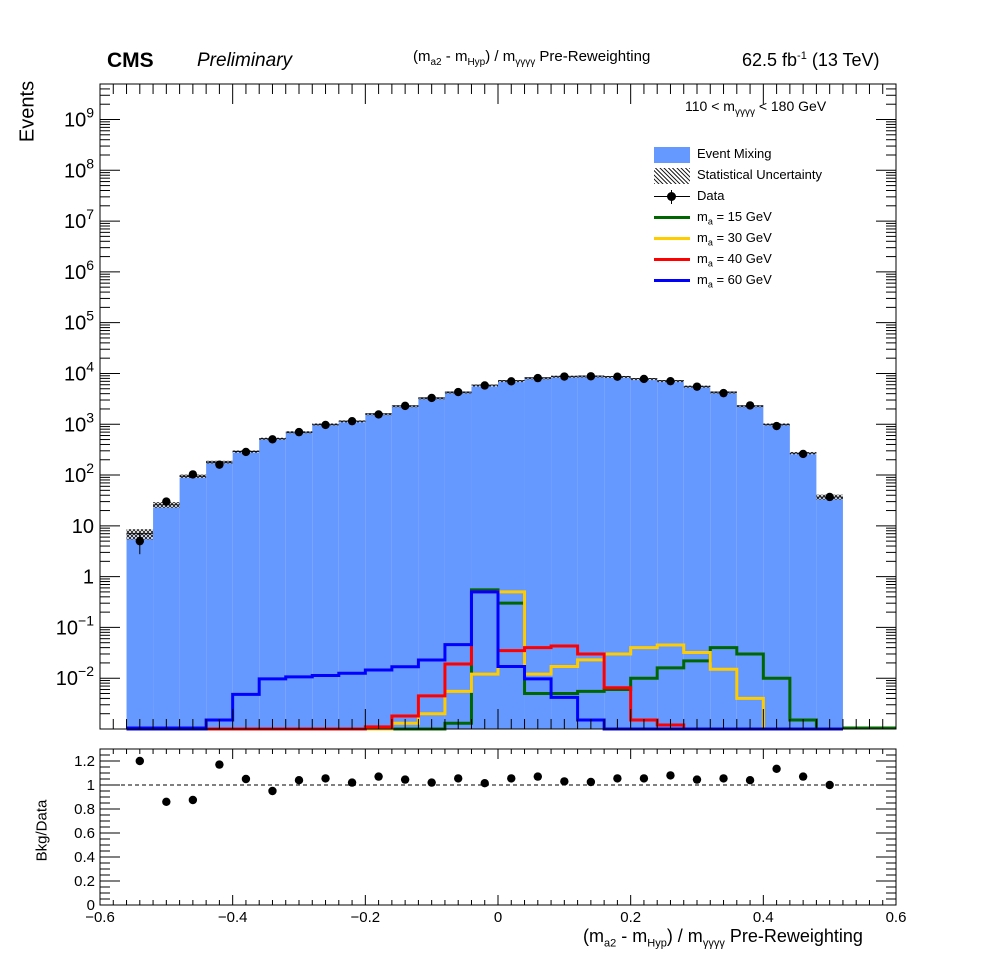 The image size is (996, 972). I want to click on upper-y-tick-label: 1, so click(88, 578).